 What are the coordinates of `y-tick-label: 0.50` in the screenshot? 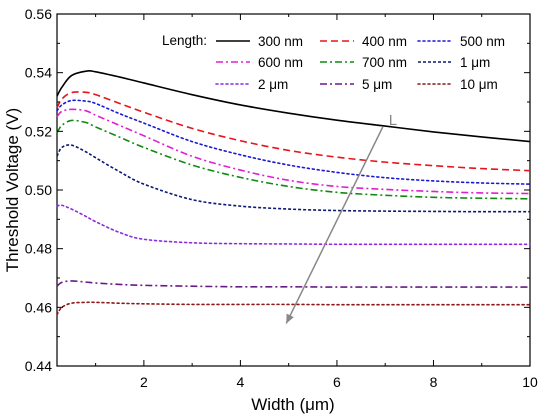 It's located at (38, 190).